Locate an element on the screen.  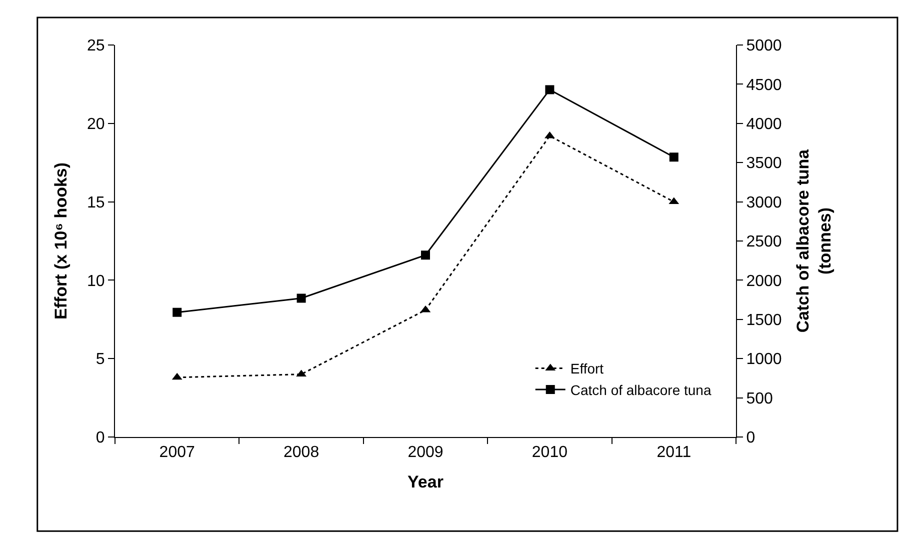
y2-tick-label: 1500 is located at coordinates (764, 320).